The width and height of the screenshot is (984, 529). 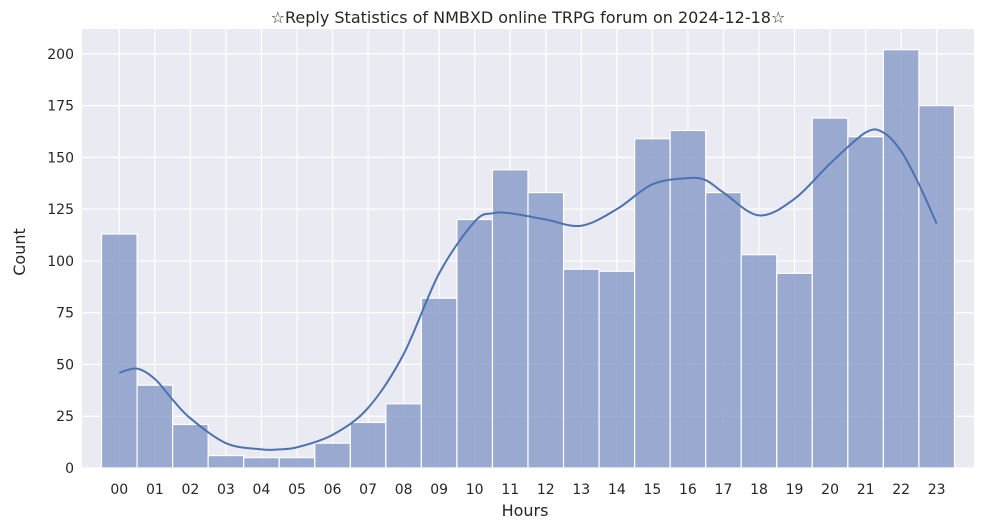 What do you see at coordinates (759, 490) in the screenshot?
I see `x-tick-label: 18` at bounding box center [759, 490].